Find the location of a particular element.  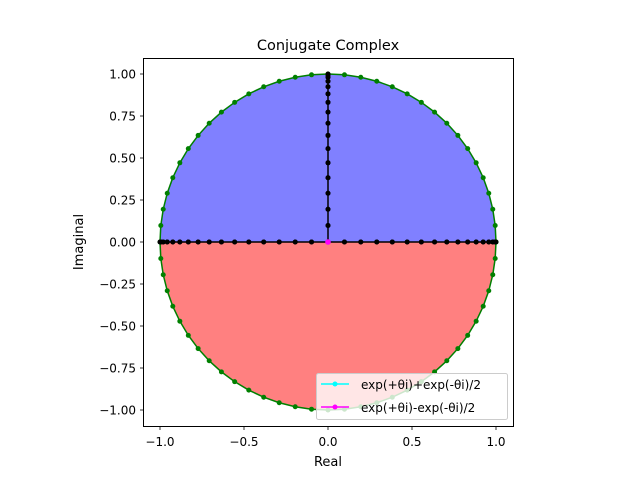

legend-box is located at coordinates (412, 396).